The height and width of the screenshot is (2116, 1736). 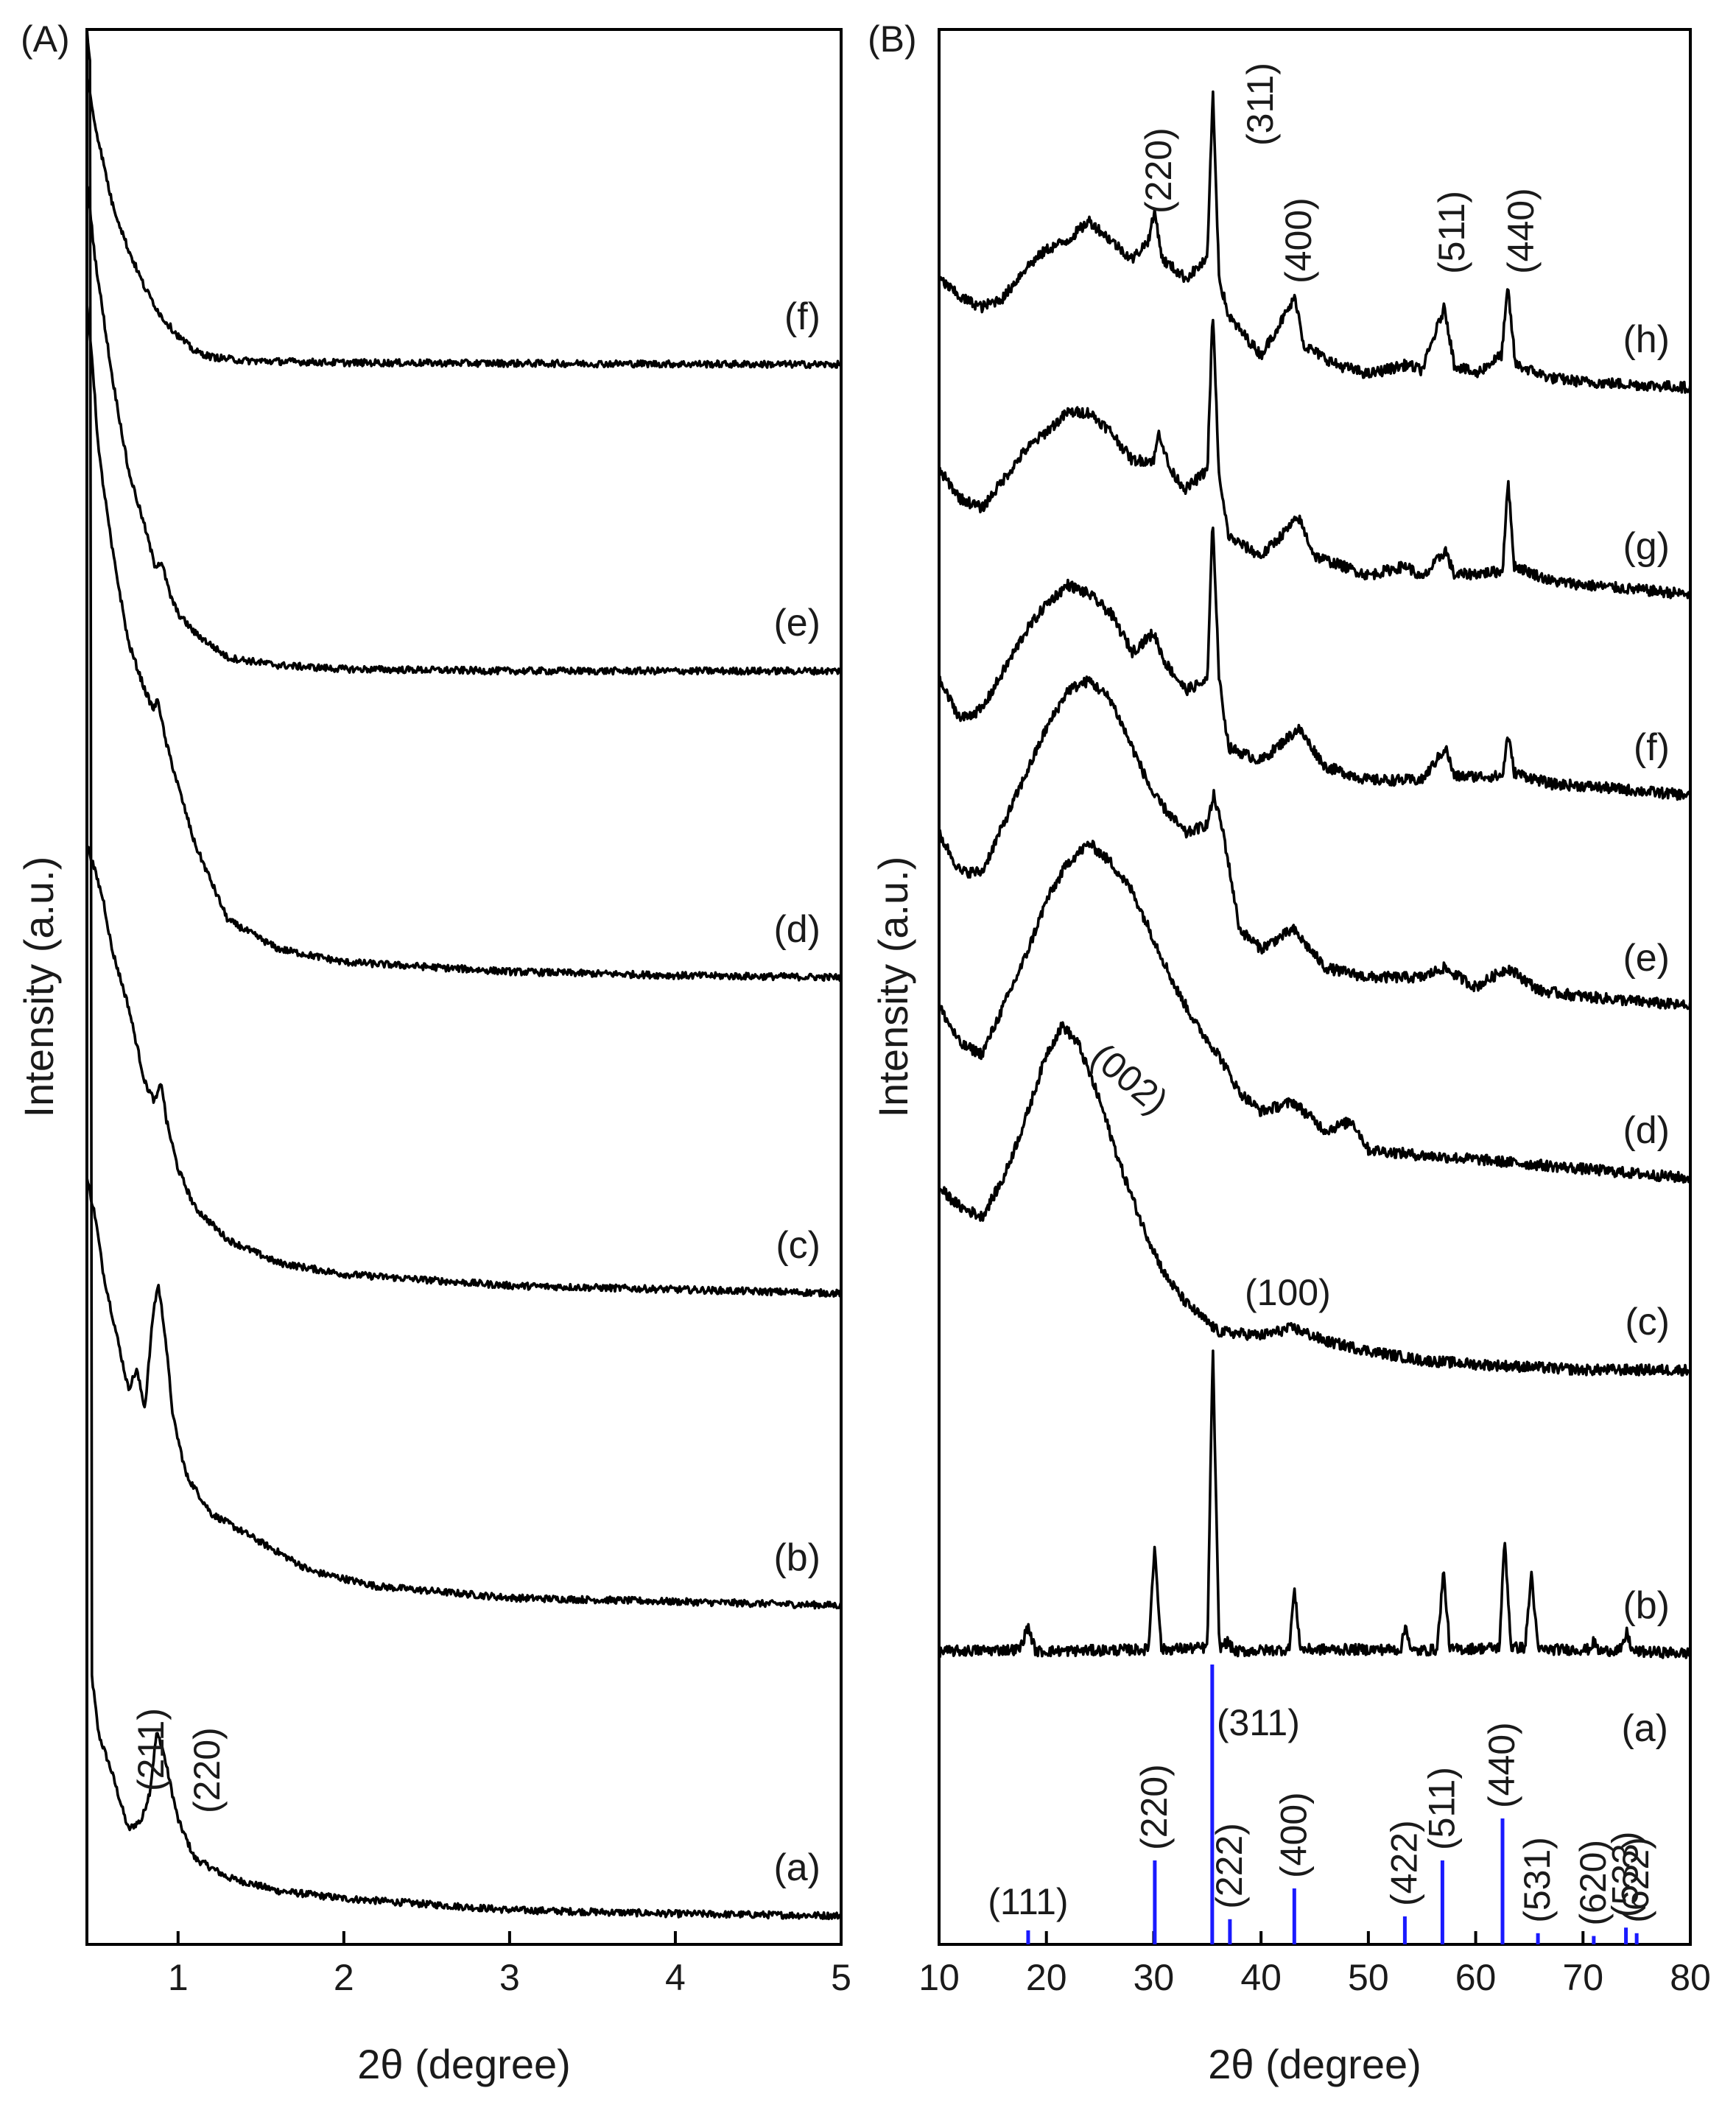 What do you see at coordinates (1028, 1901) in the screenshot?
I see `reference-bar-label: (111)` at bounding box center [1028, 1901].